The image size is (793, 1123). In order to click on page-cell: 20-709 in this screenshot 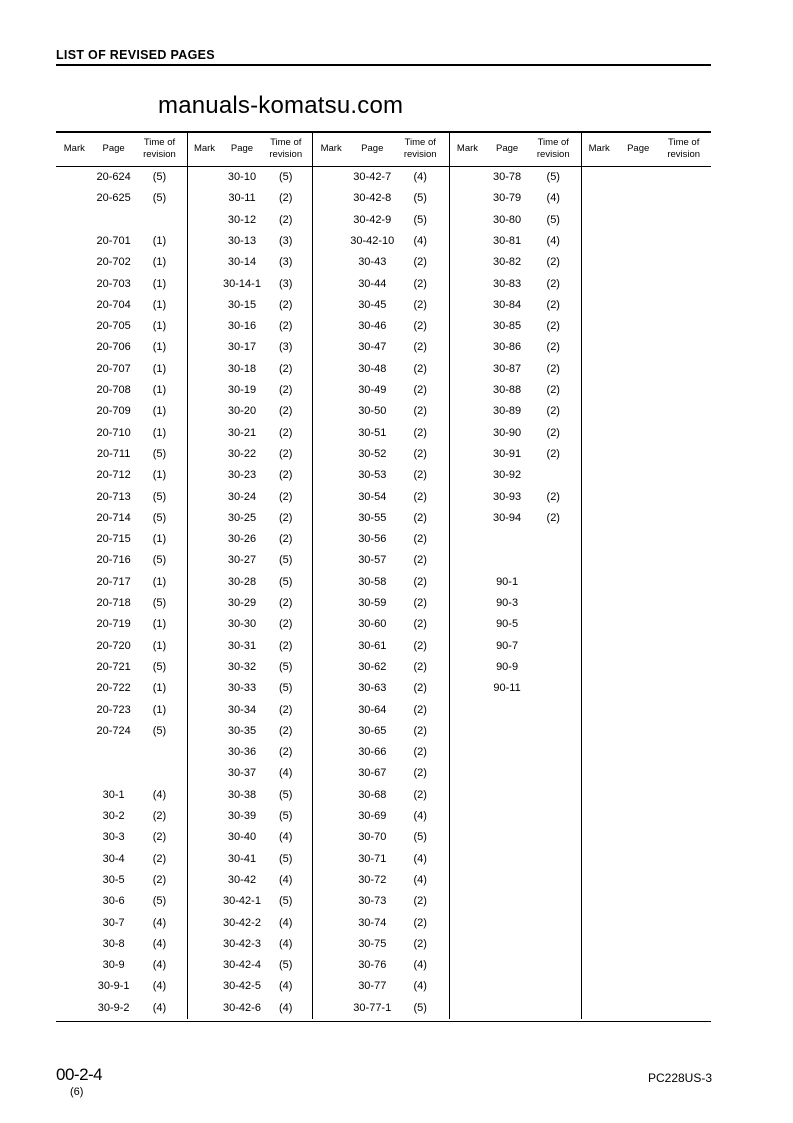, I will do `click(113, 411)`.